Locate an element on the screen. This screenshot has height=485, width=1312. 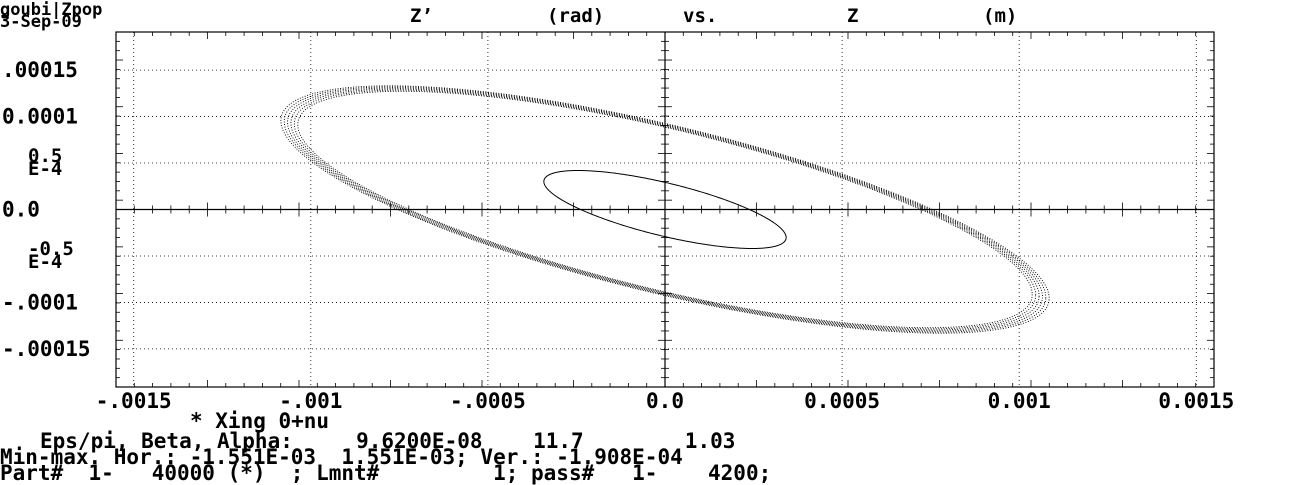
x-tick-label: 0.0015 is located at coordinates (1196, 401).